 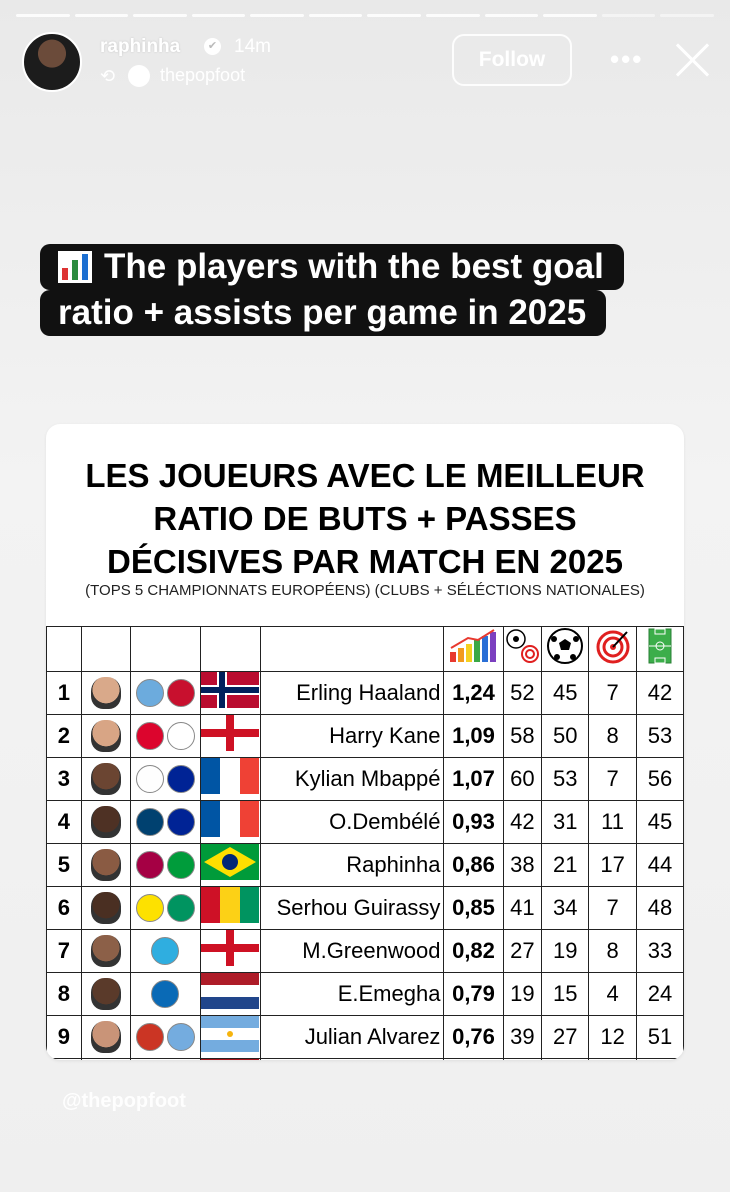 What do you see at coordinates (565, 736) in the screenshot?
I see `ball-cell: 50` at bounding box center [565, 736].